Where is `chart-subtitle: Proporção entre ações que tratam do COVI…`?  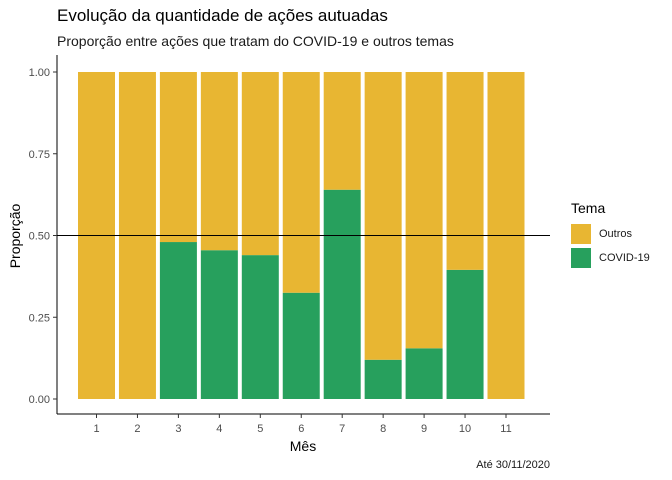
chart-subtitle: Proporção entre ações que tratam do COVI… is located at coordinates (255, 41).